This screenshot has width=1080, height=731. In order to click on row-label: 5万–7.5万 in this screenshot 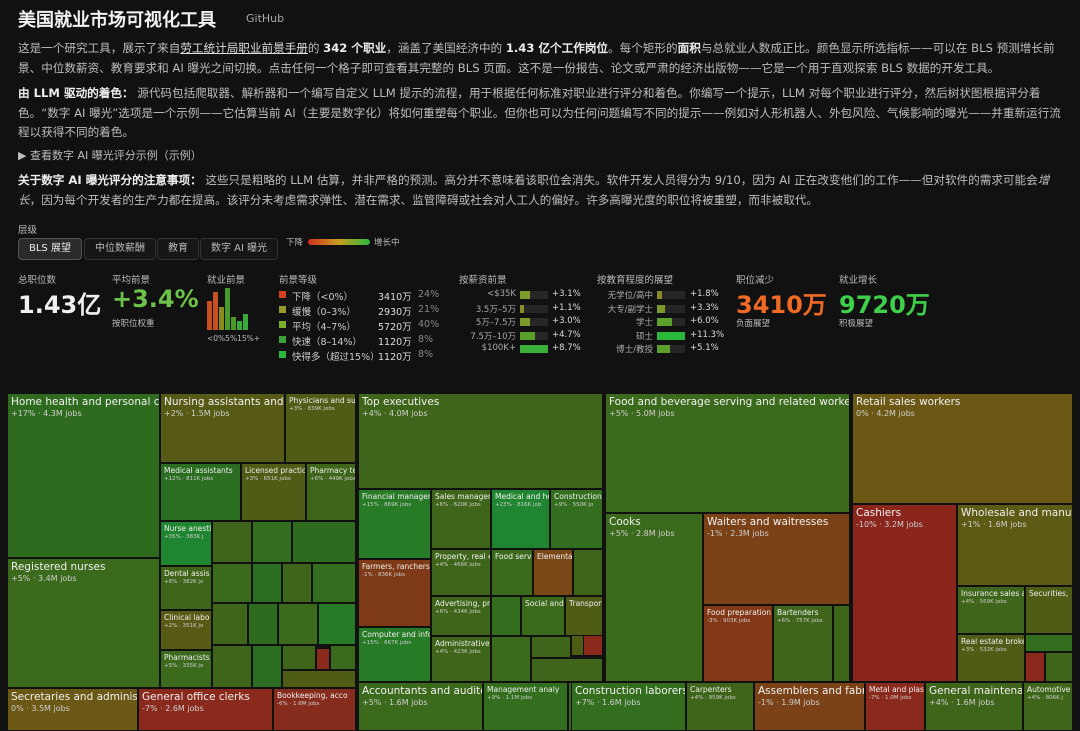, I will do `click(495, 323)`.